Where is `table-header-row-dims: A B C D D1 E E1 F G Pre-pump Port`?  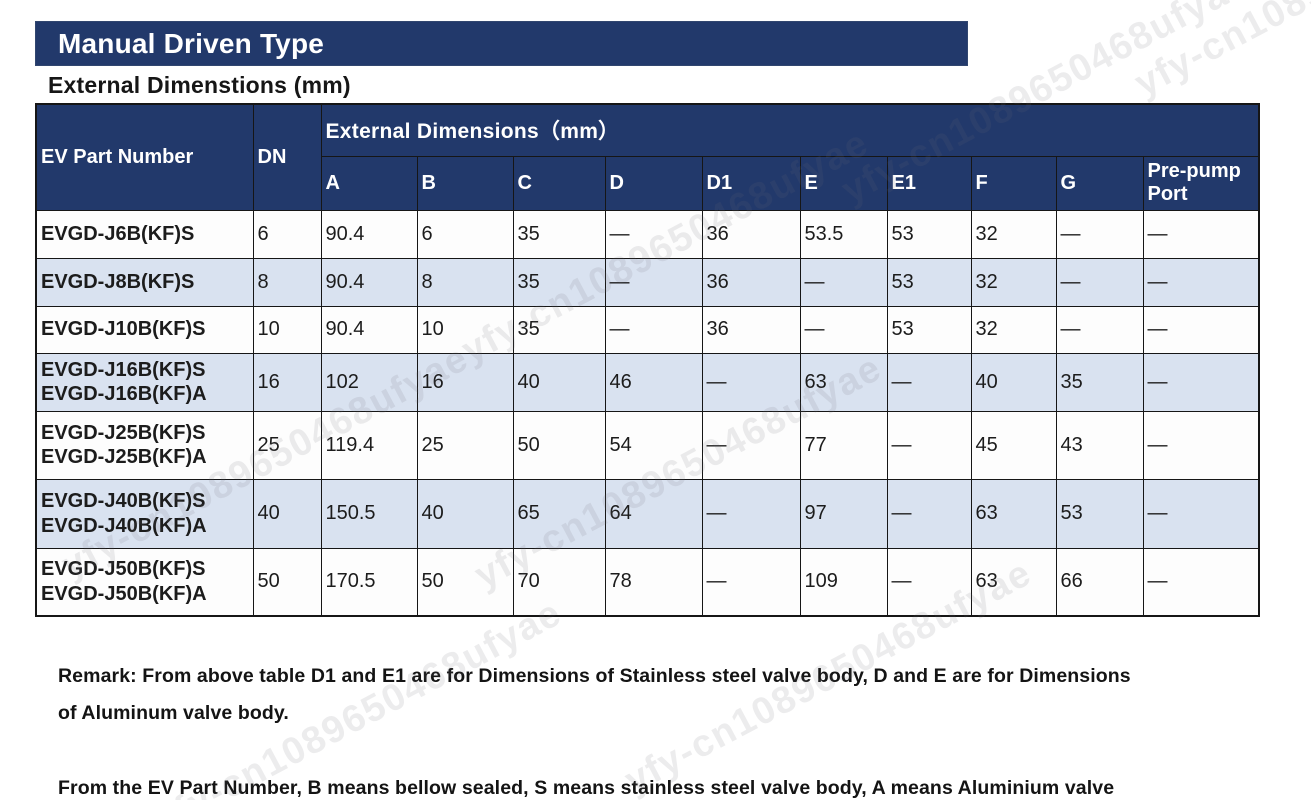 table-header-row-dims: A B C D D1 E E1 F G Pre-pump Port is located at coordinates (648, 183).